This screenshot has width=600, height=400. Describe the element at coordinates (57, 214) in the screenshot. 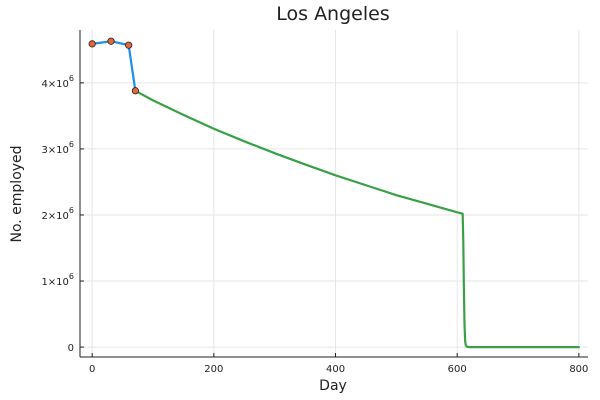

I see `y-tick-label: 2×10⁶` at that location.